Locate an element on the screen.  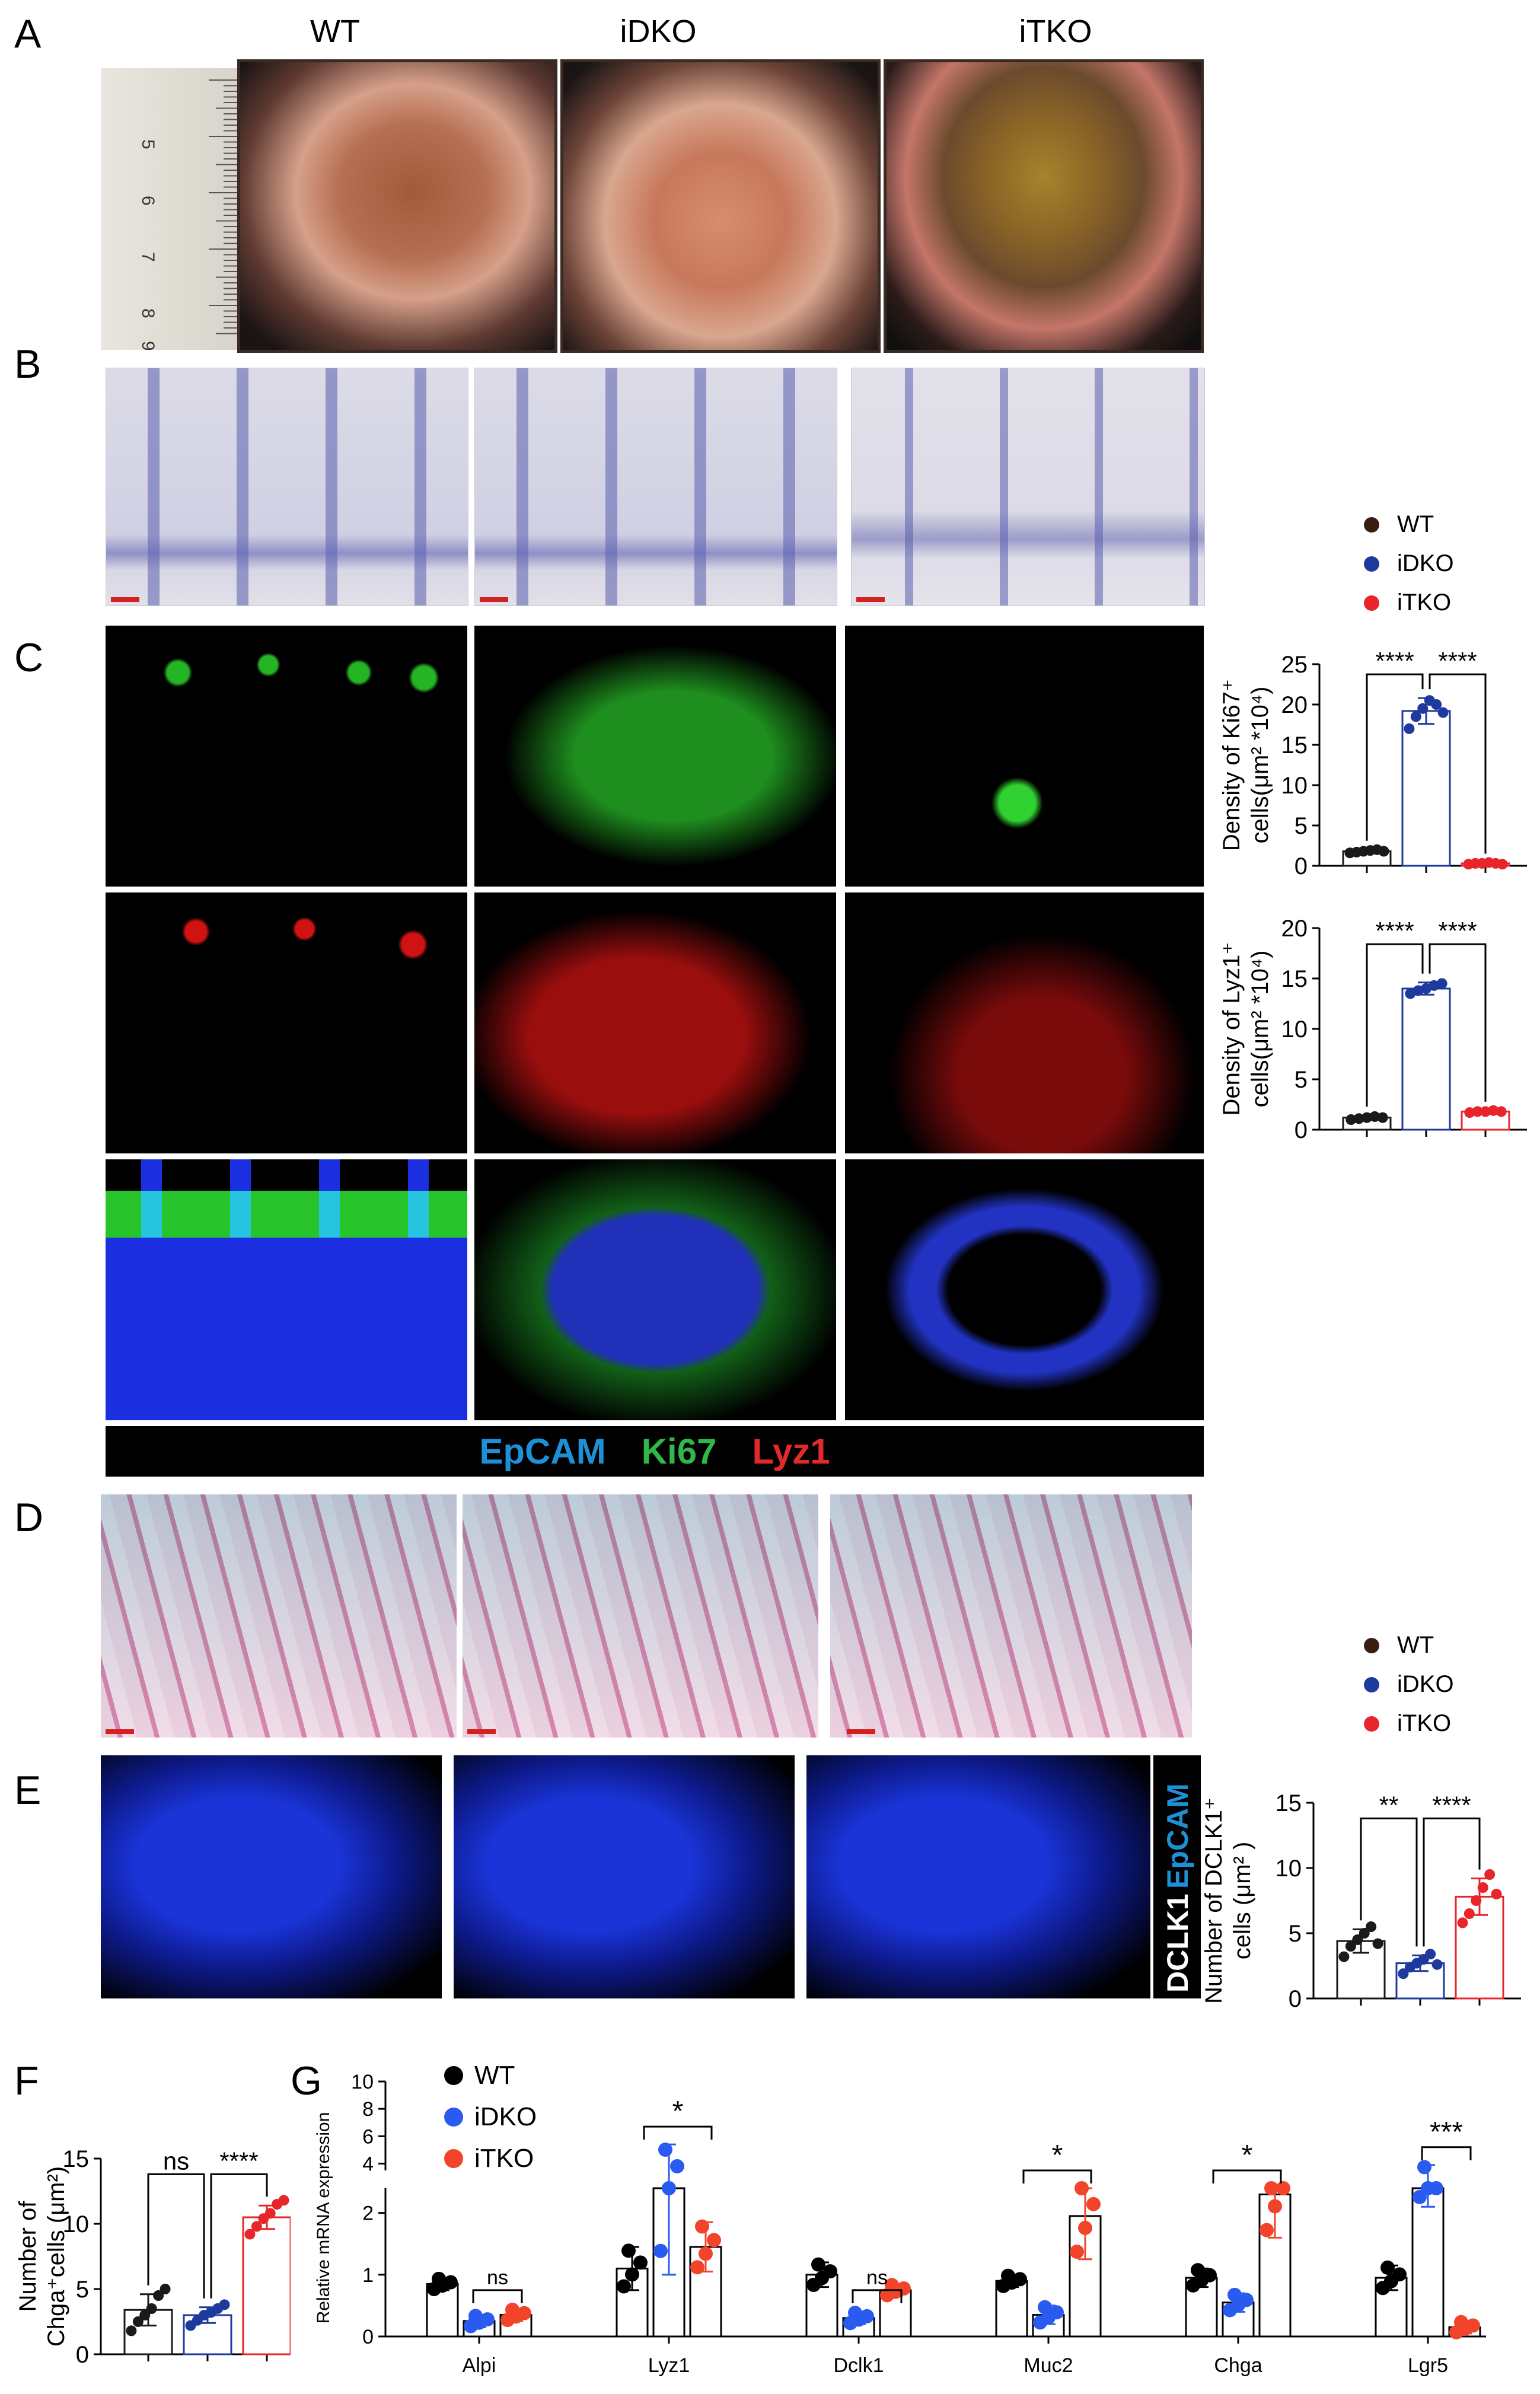
panel-letter-c: C is located at coordinates (29, 657).